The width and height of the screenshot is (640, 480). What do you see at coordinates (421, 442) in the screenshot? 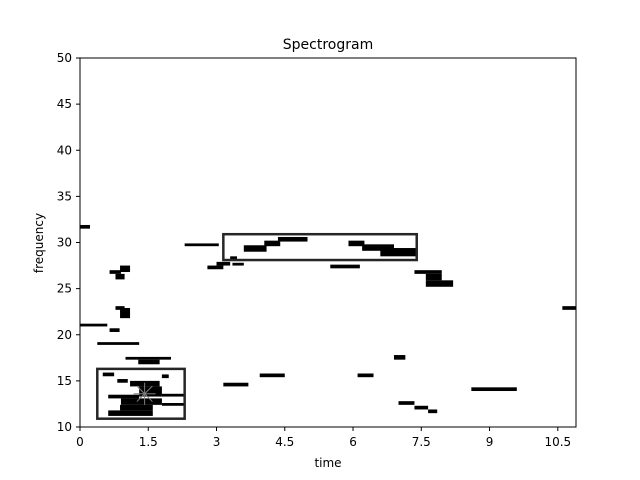
I see `x-tick-label-5: 7.5` at bounding box center [421, 442].